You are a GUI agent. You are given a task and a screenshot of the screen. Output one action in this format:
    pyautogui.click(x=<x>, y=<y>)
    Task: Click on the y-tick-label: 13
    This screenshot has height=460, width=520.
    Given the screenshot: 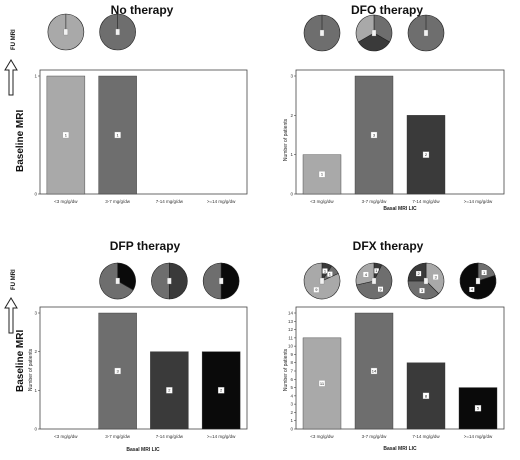 What is the action you would take?
    pyautogui.click(x=291, y=321)
    